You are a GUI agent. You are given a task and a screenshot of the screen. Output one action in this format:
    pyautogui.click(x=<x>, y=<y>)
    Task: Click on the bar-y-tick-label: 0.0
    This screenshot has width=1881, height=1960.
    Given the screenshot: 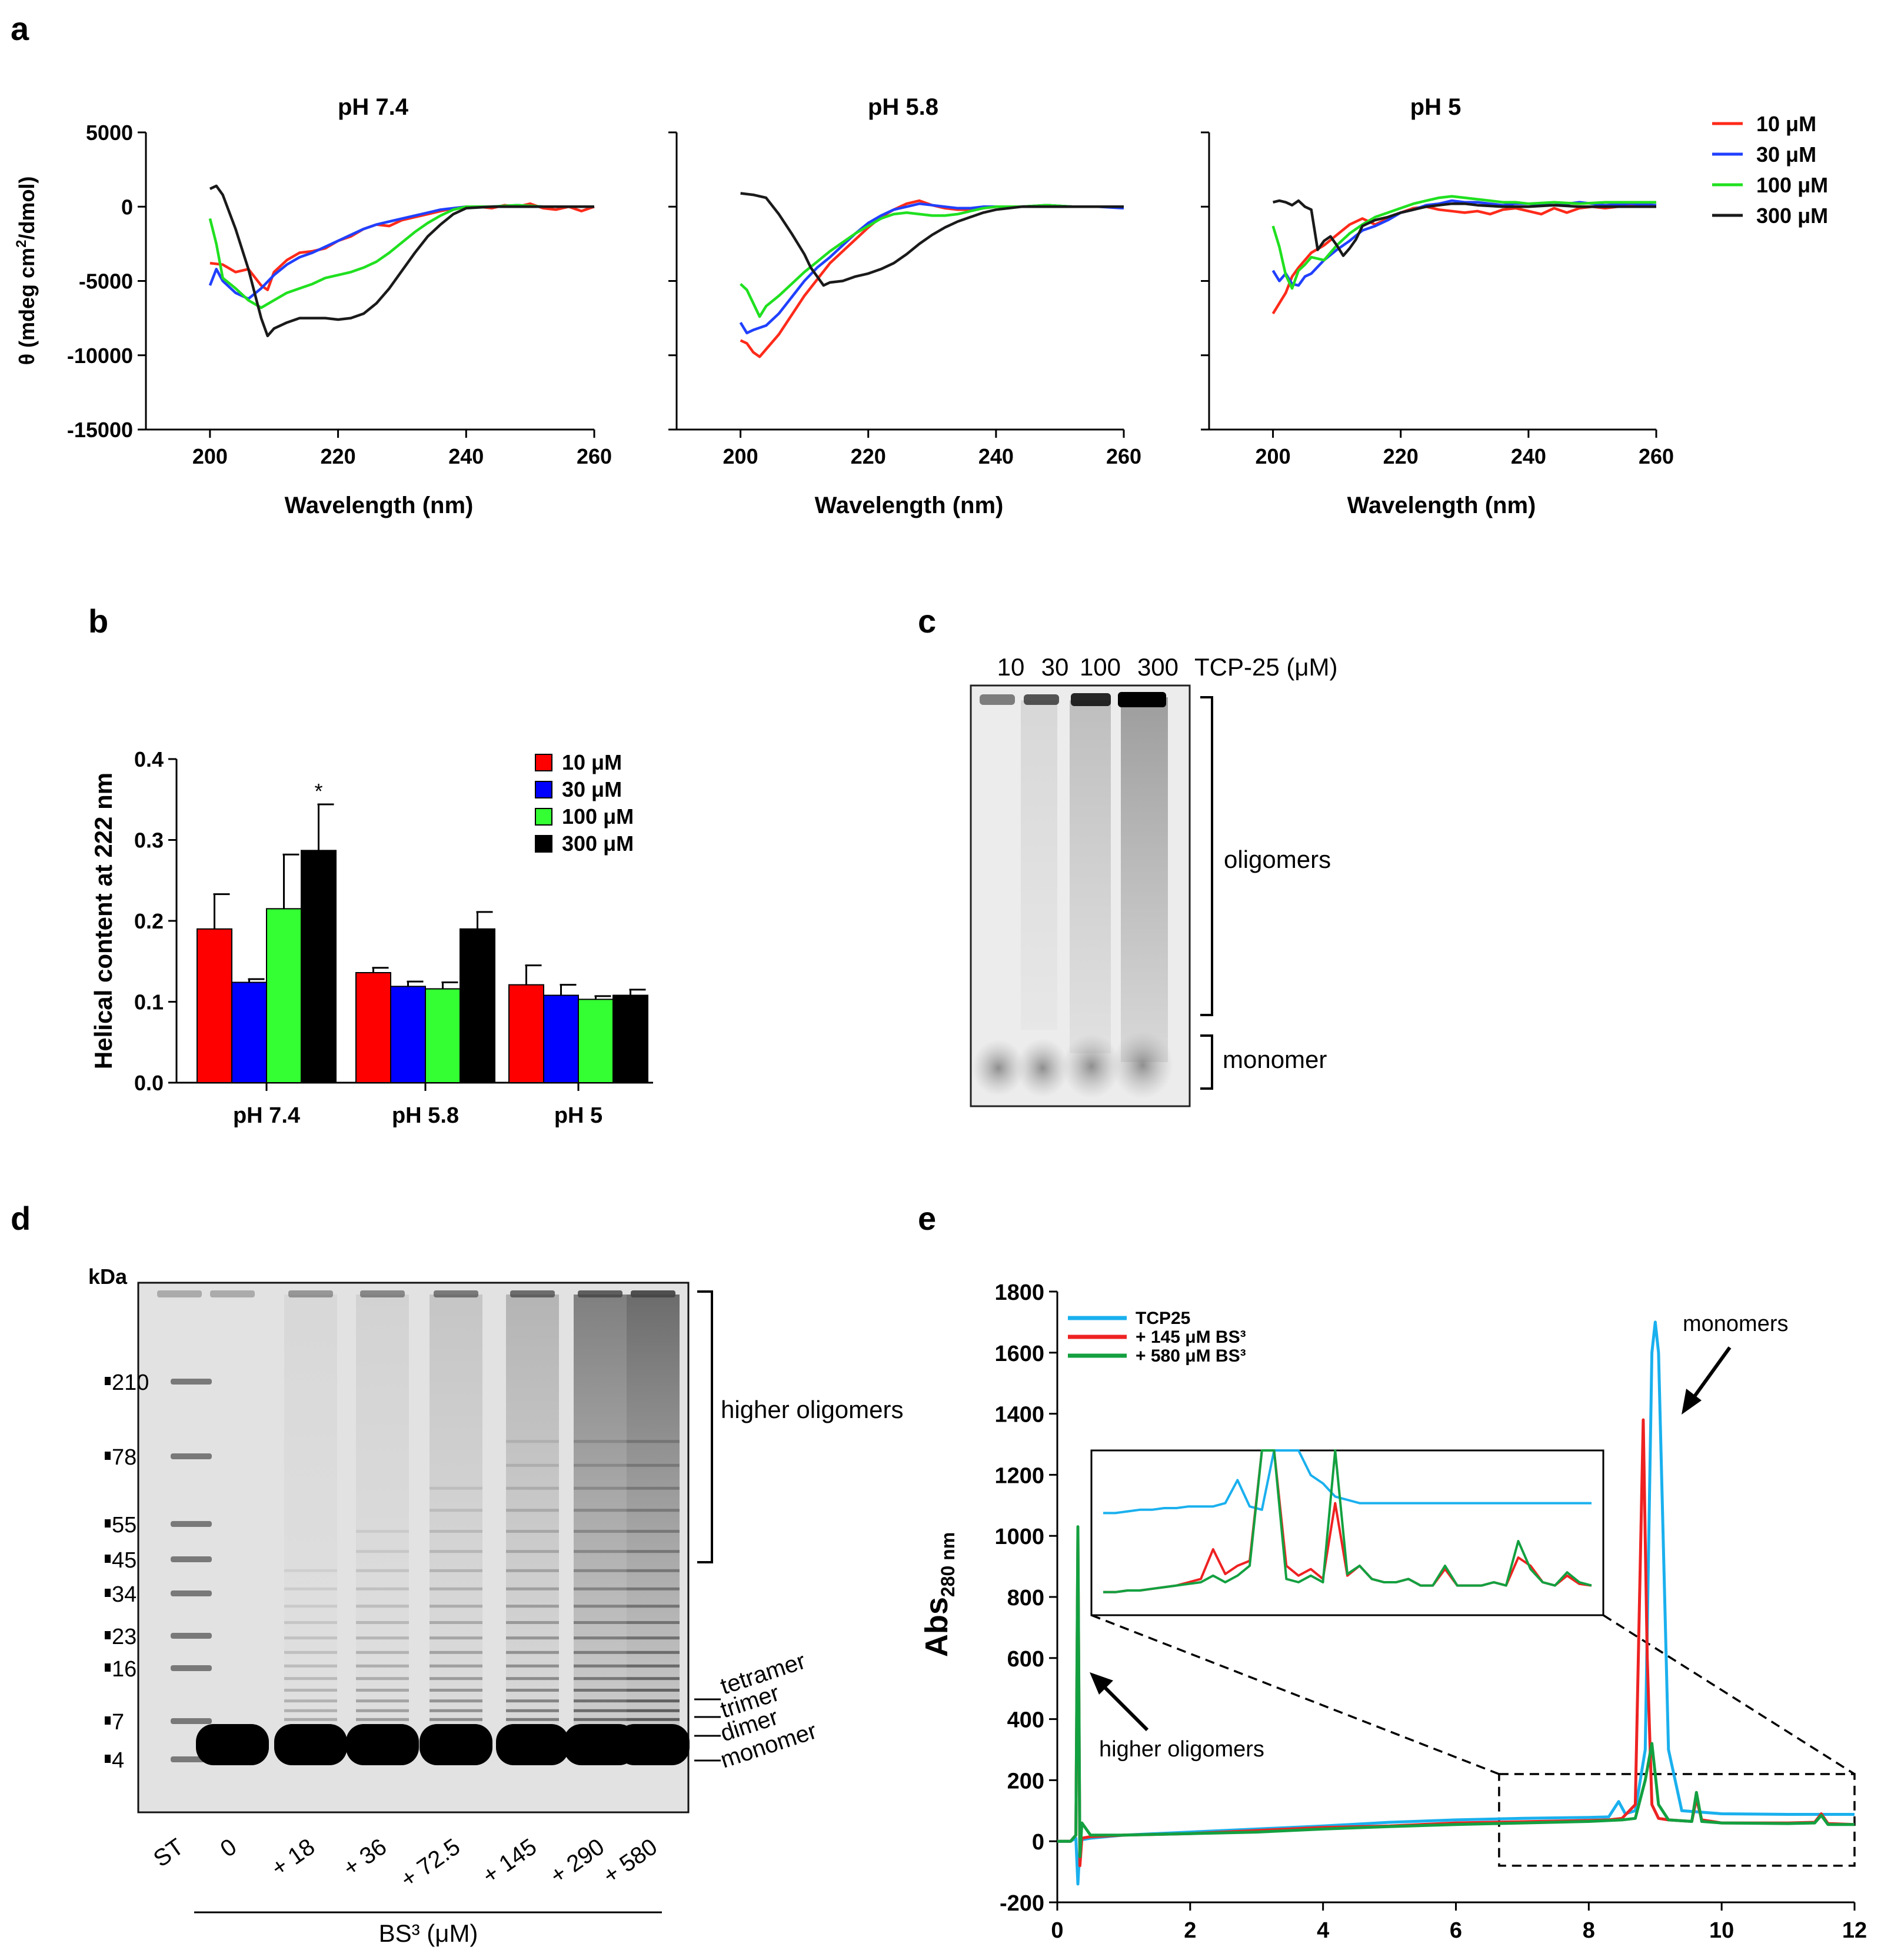 What is the action you would take?
    pyautogui.click(x=149, y=1083)
    